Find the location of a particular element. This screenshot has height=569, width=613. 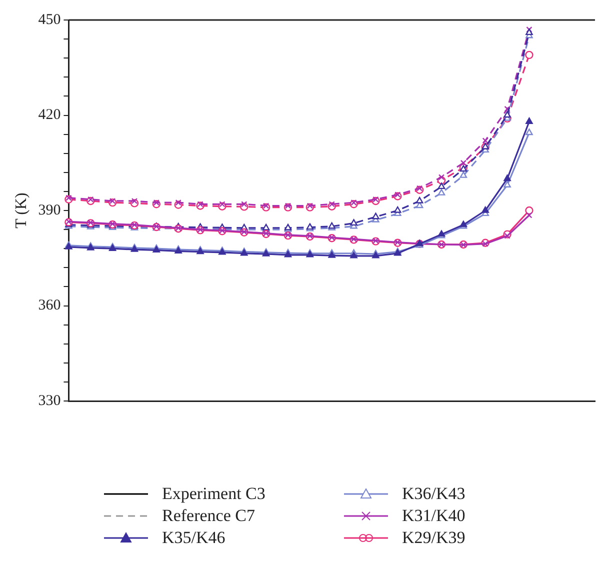

legend-label: K29/K39 is located at coordinates (434, 538).